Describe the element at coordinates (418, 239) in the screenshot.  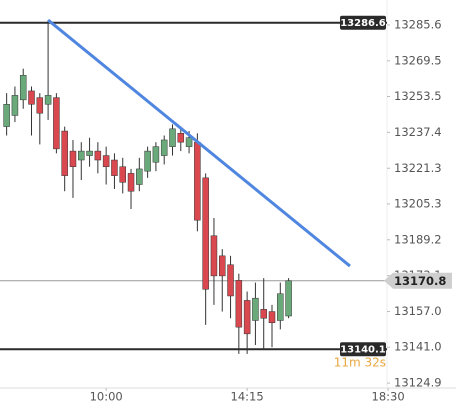
I see `y-tick-label: 13189.2` at that location.